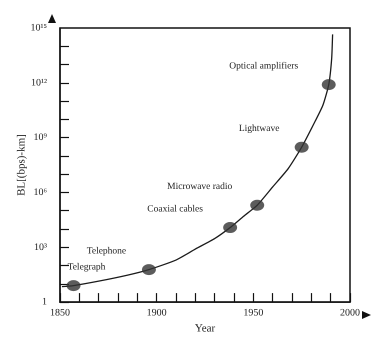 Image resolution: width=380 pixels, height=347 pixels. What do you see at coordinates (106, 251) in the screenshot?
I see `annotation: Telephone` at bounding box center [106, 251].